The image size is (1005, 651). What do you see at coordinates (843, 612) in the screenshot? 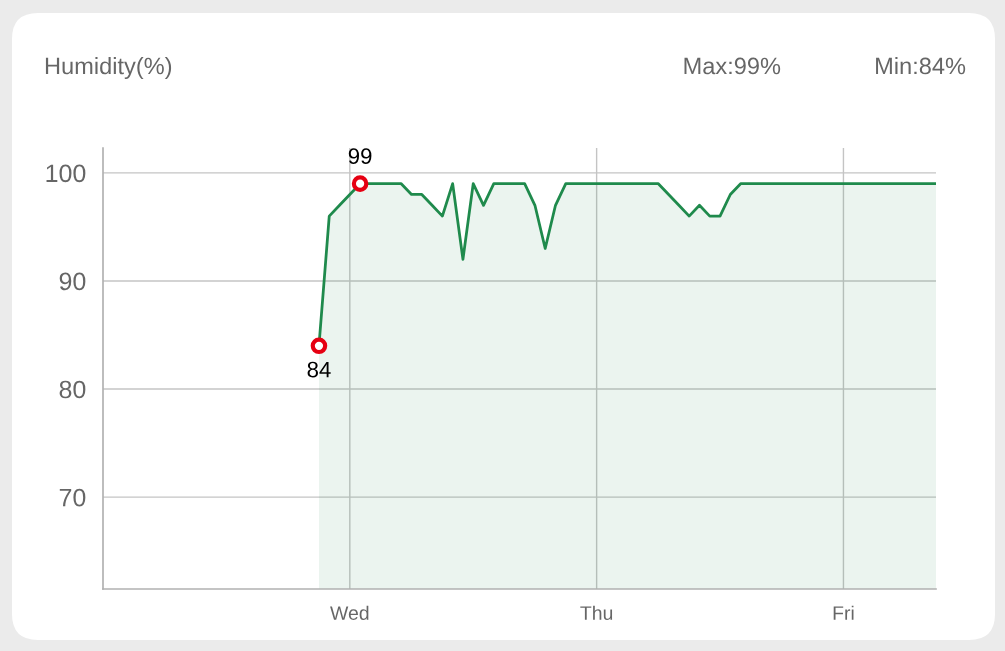
I see `x-tick-label: Fri` at bounding box center [843, 612].